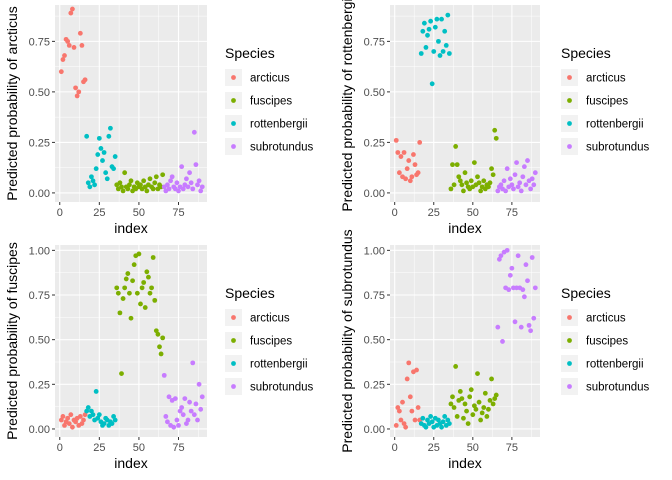 The height and width of the screenshot is (480, 672). Describe the element at coordinates (73, 421) in the screenshot. I see `series-arcticus` at that location.